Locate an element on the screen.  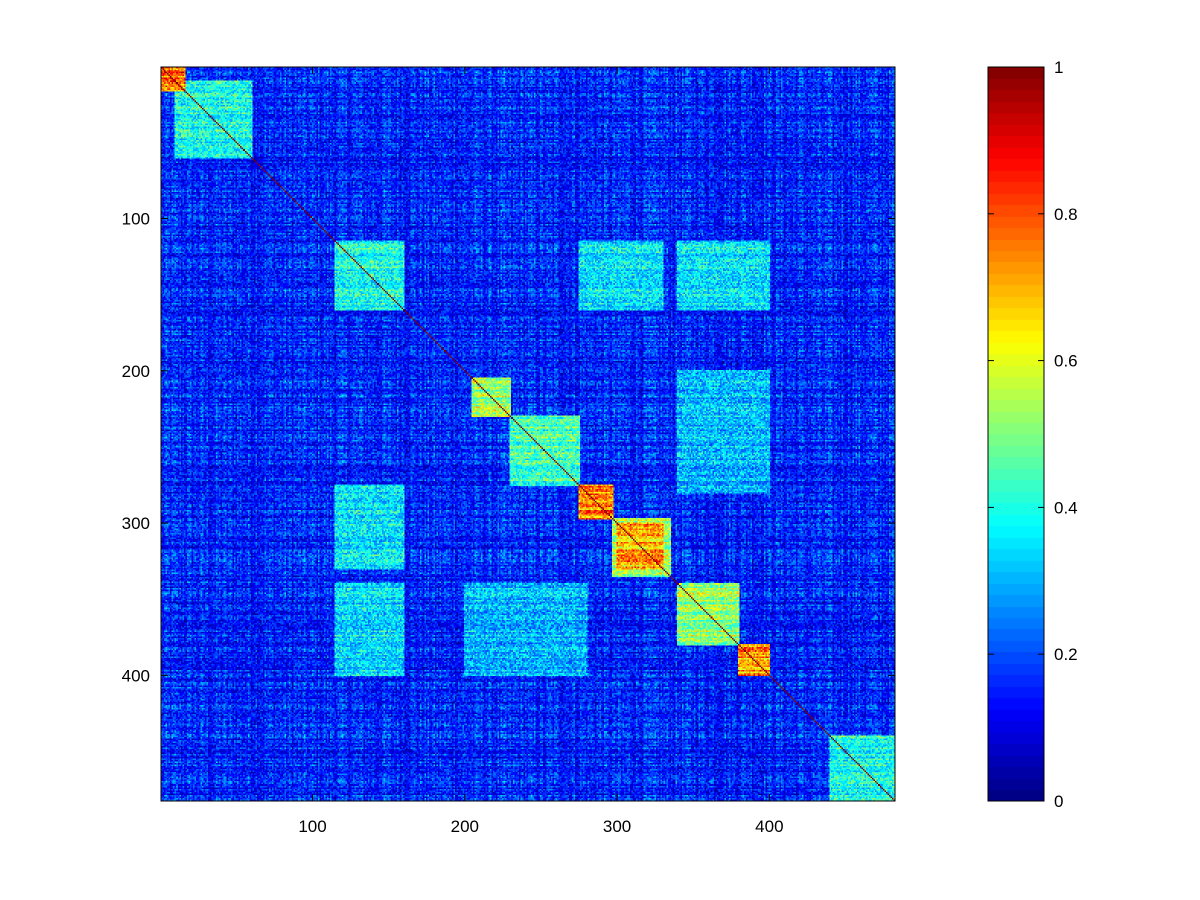
colorbar-tick-label: 0.2 is located at coordinates (1066, 654).